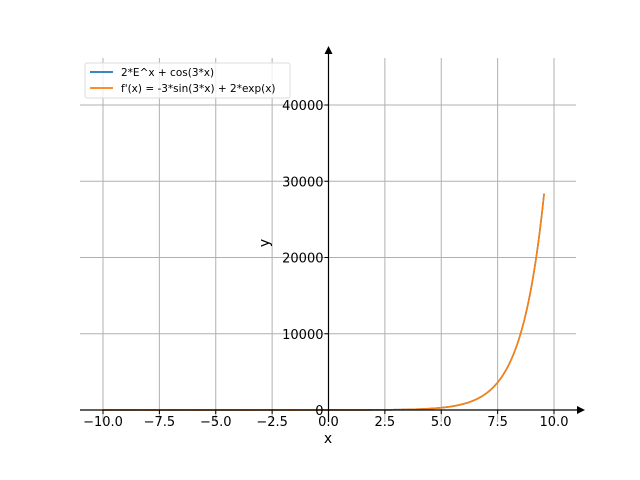  Describe the element at coordinates (441, 422) in the screenshot. I see `x-tick-label: 5.0` at that location.